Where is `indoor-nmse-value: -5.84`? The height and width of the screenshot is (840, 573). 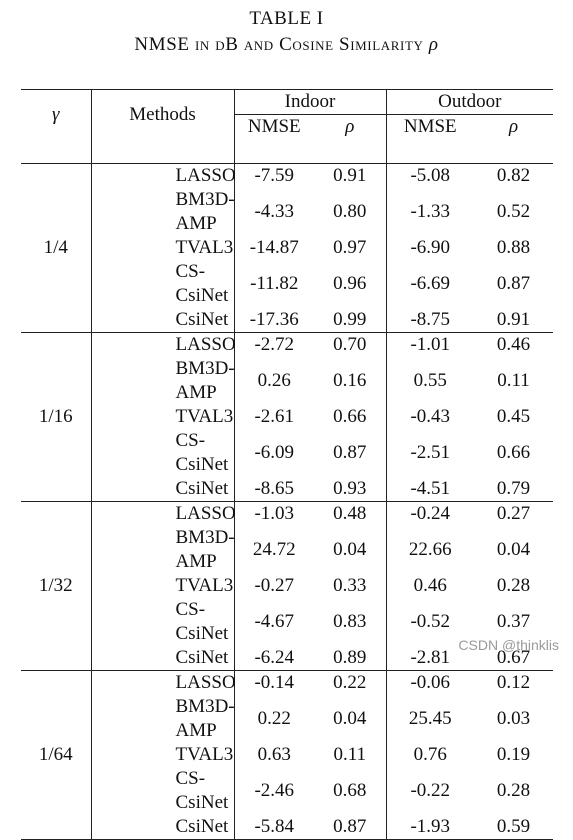 indoor-nmse-value: -5.84 is located at coordinates (274, 827).